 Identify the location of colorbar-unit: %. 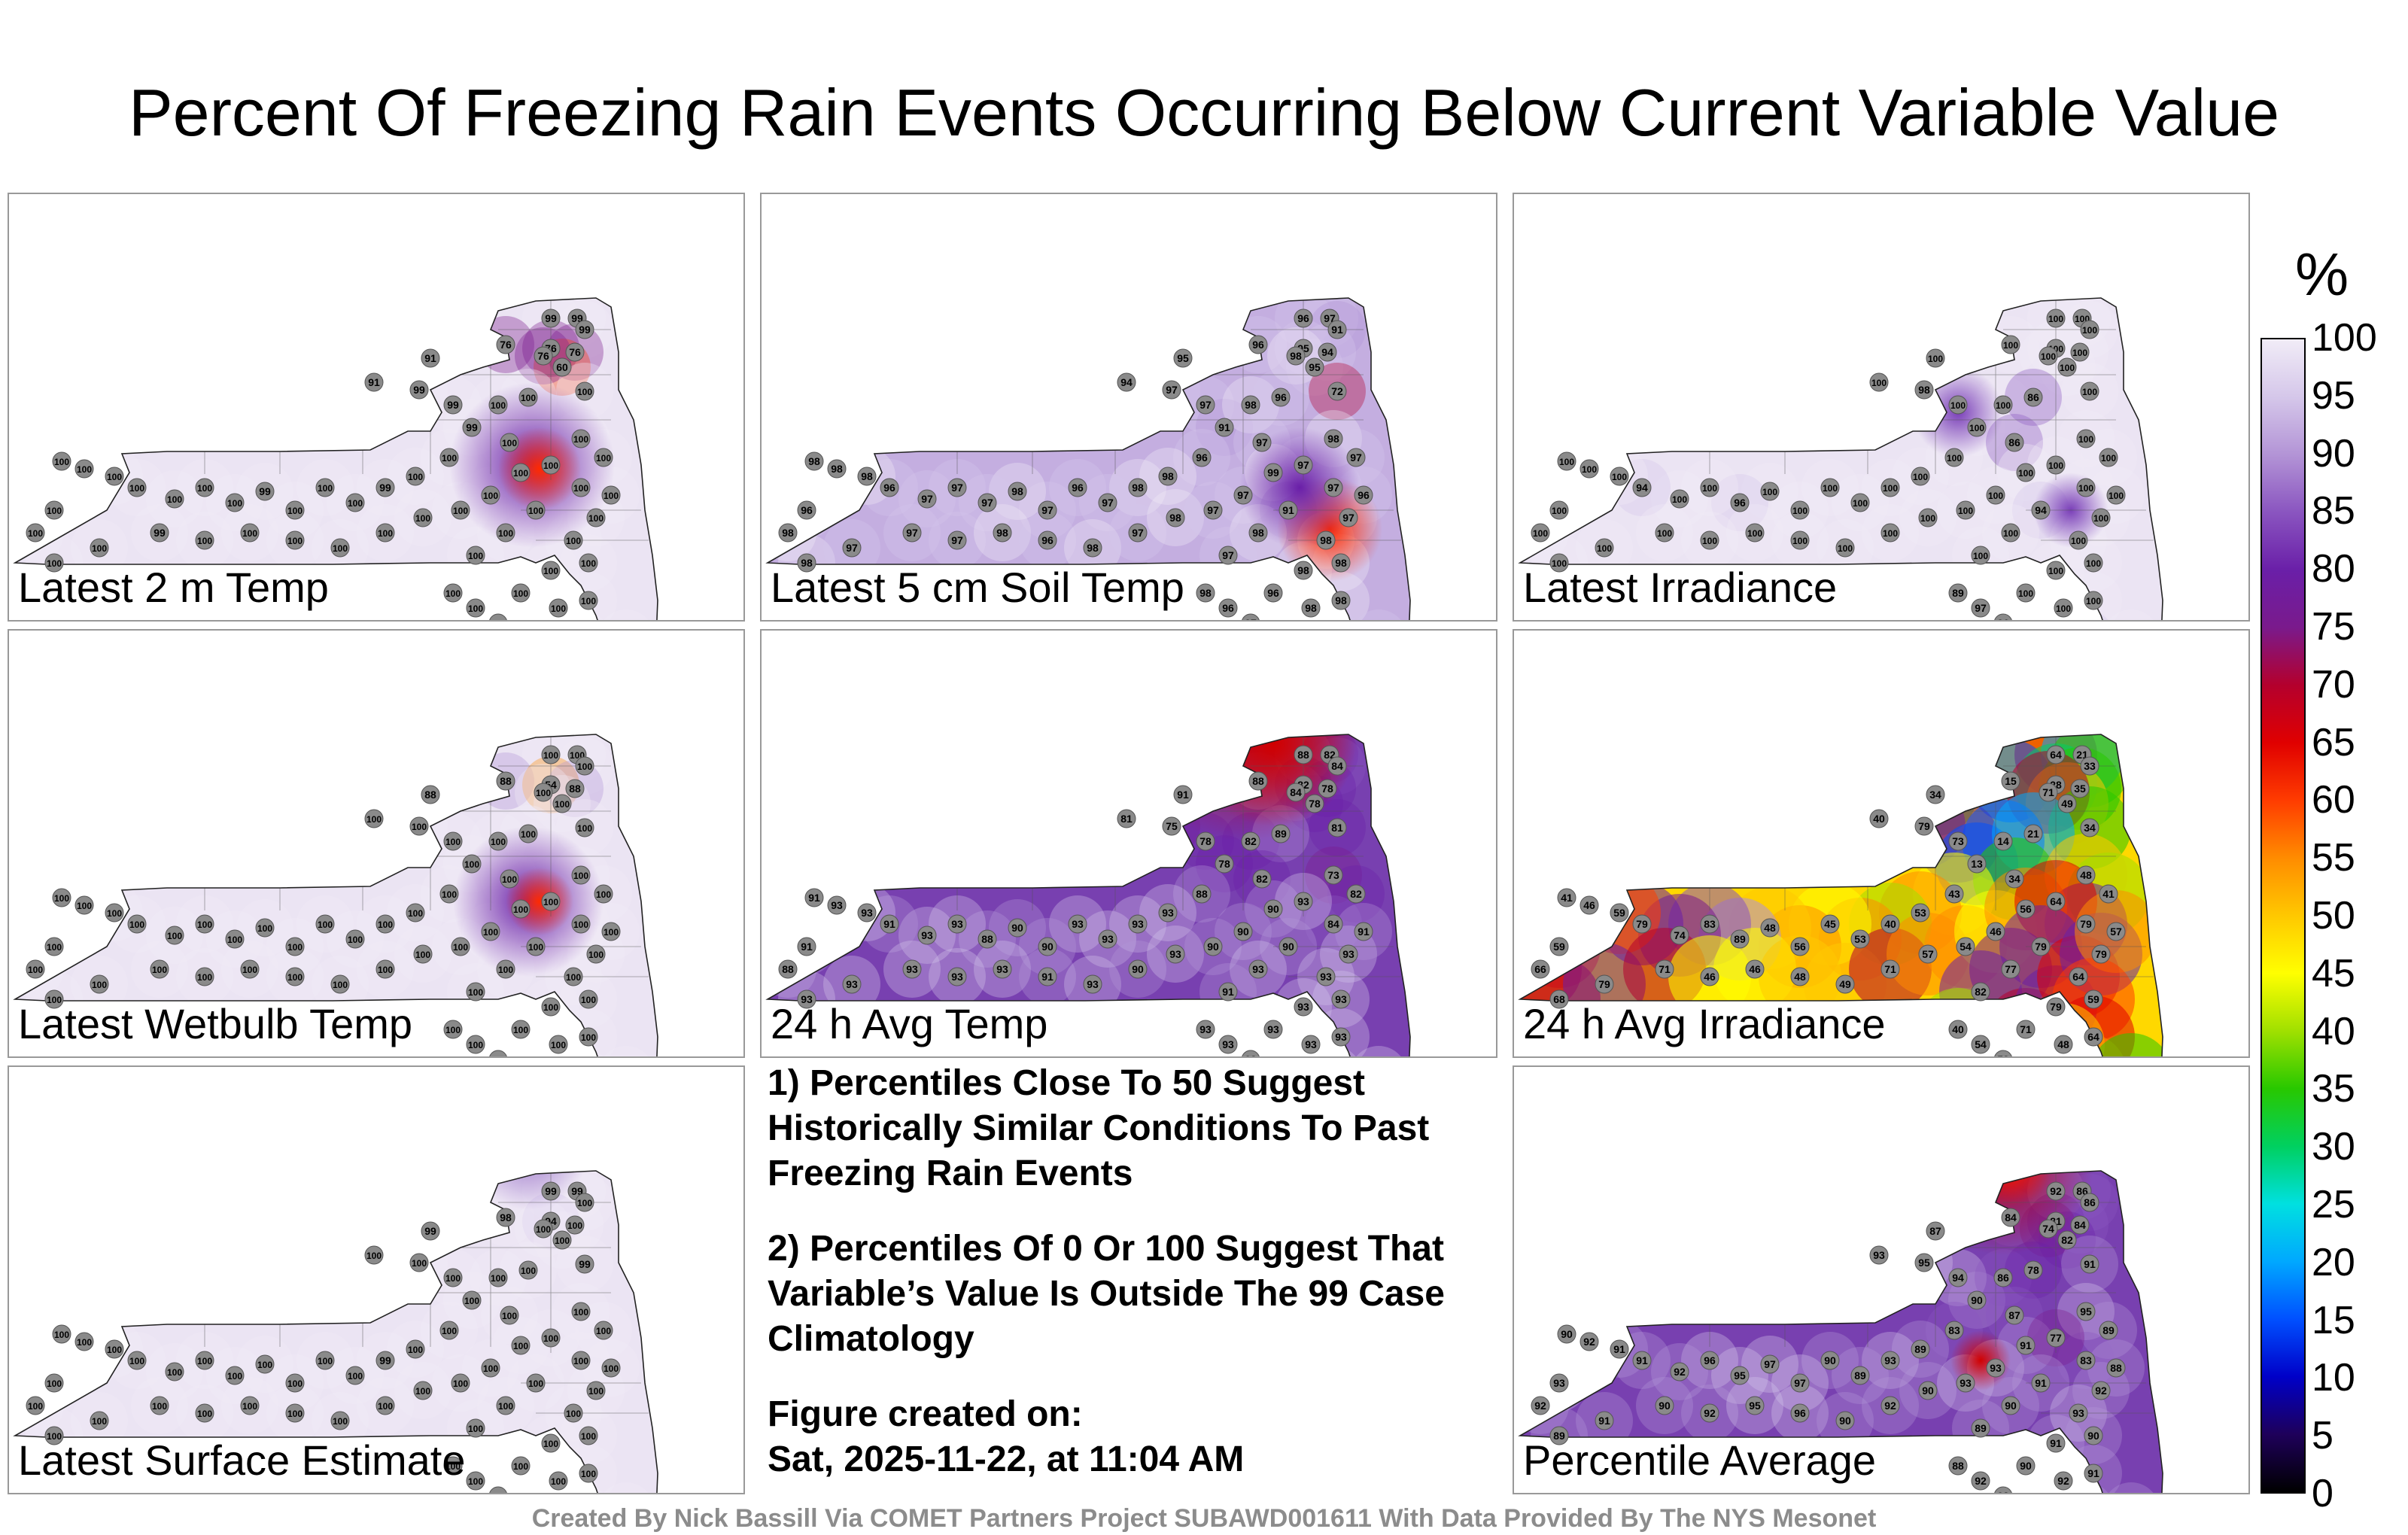
(2322, 274).